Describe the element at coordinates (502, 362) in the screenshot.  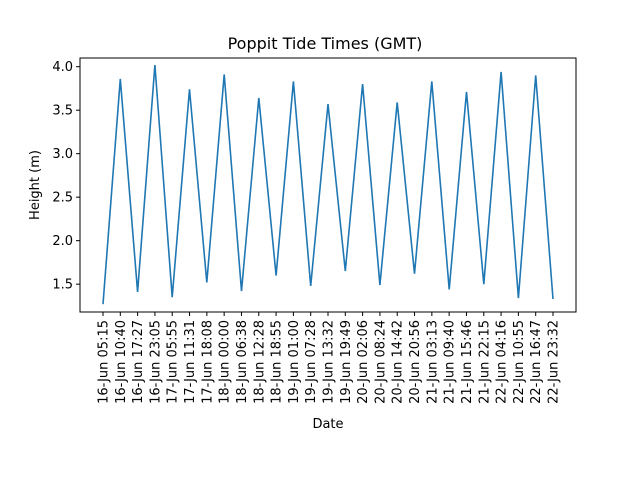
I see `x-tick-label: 22-Jun 04:16` at that location.